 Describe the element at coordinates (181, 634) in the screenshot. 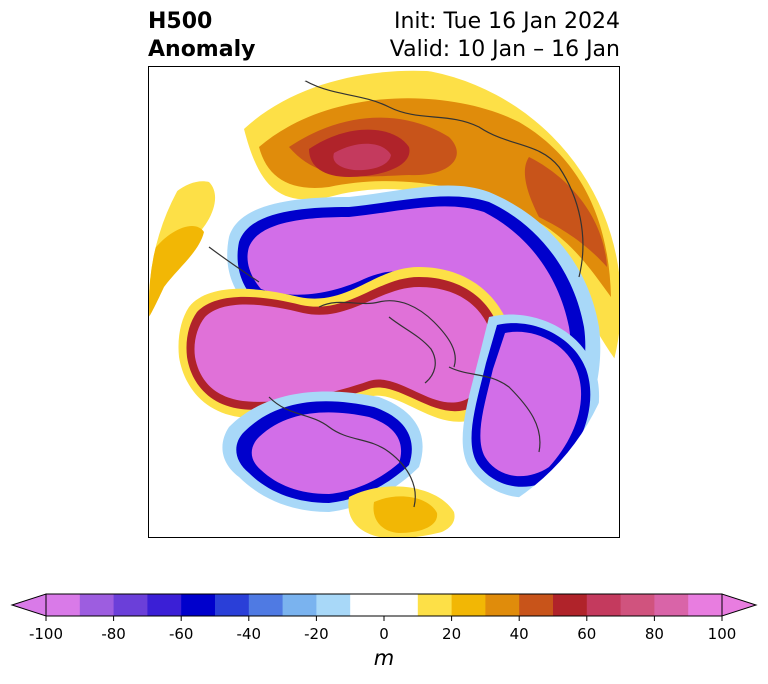

I see `colorbar-tick-label: -60` at that location.